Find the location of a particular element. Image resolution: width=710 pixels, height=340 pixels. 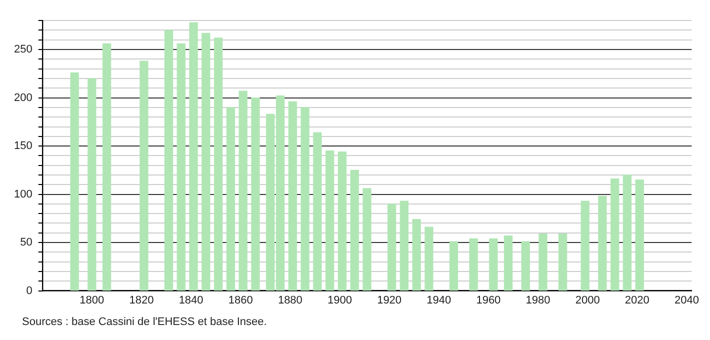

x-tick-label: 1920 is located at coordinates (389, 300).